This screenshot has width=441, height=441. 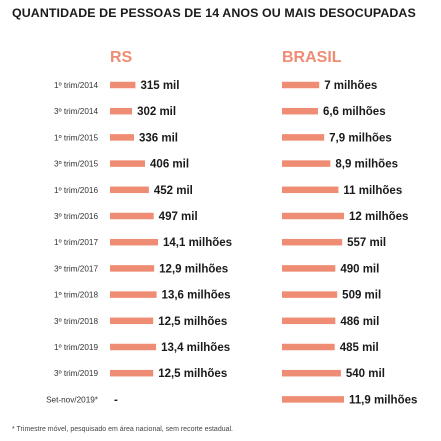 I want to click on category-label: 3º trim/2019, so click(x=76, y=373).